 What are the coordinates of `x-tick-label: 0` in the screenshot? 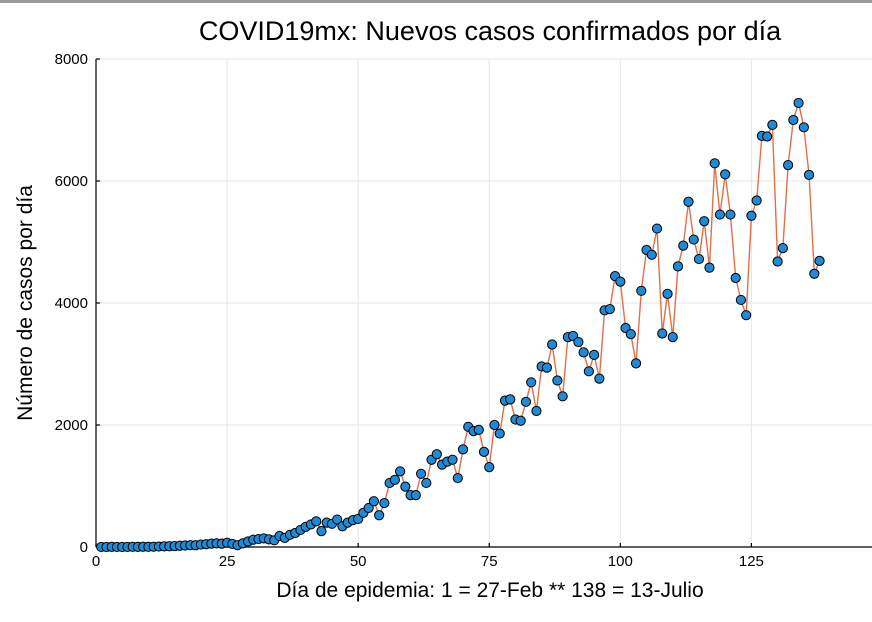 It's located at (96, 561).